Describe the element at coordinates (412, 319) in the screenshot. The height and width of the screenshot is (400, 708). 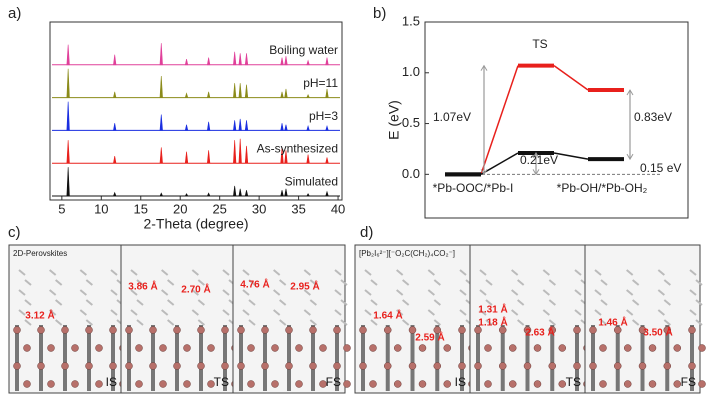
I see `frame-bg` at that location.